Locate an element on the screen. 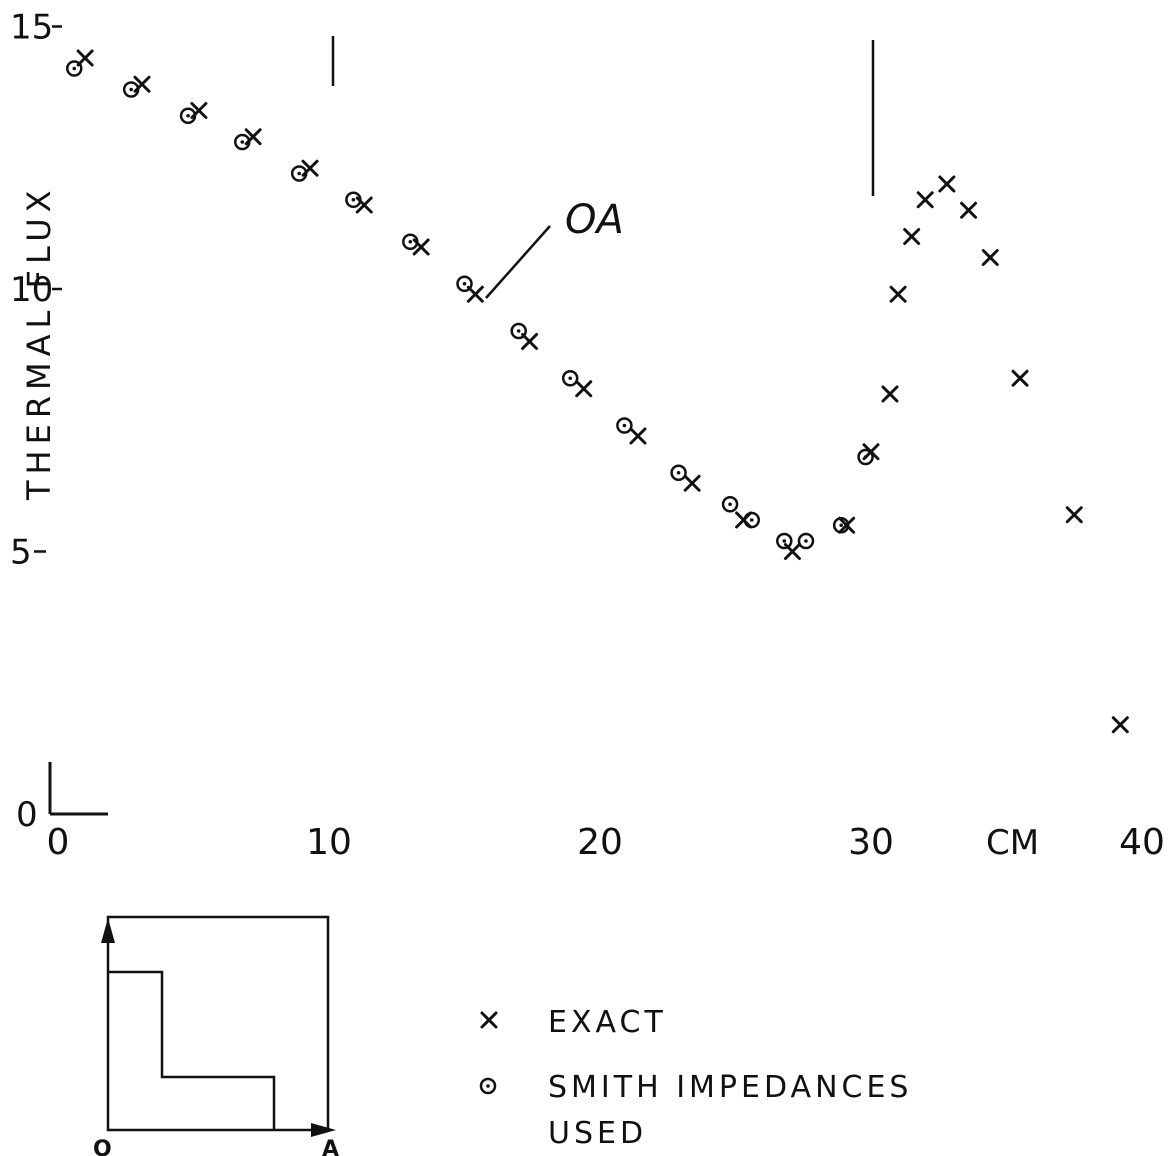 The width and height of the screenshot is (1169, 1156). inset-arrow-right is located at coordinates (323, 1130).